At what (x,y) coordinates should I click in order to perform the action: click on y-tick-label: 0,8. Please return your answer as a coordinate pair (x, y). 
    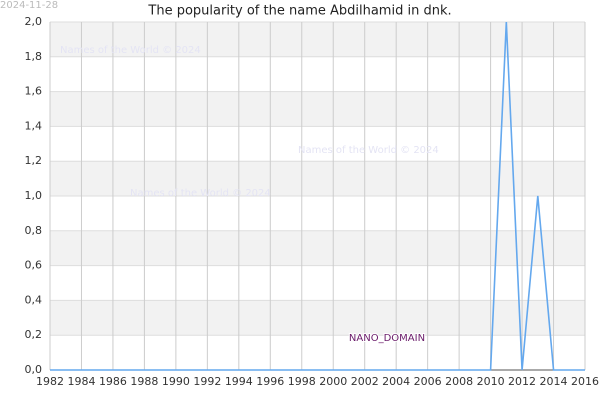
    Looking at the image, I should click on (34, 230).